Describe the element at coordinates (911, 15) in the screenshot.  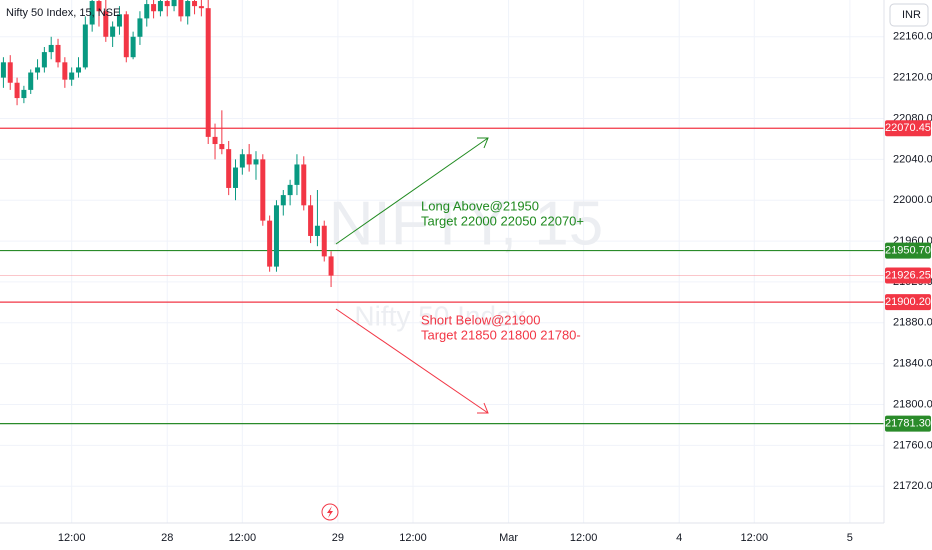
I see `currency-label: INR` at that location.